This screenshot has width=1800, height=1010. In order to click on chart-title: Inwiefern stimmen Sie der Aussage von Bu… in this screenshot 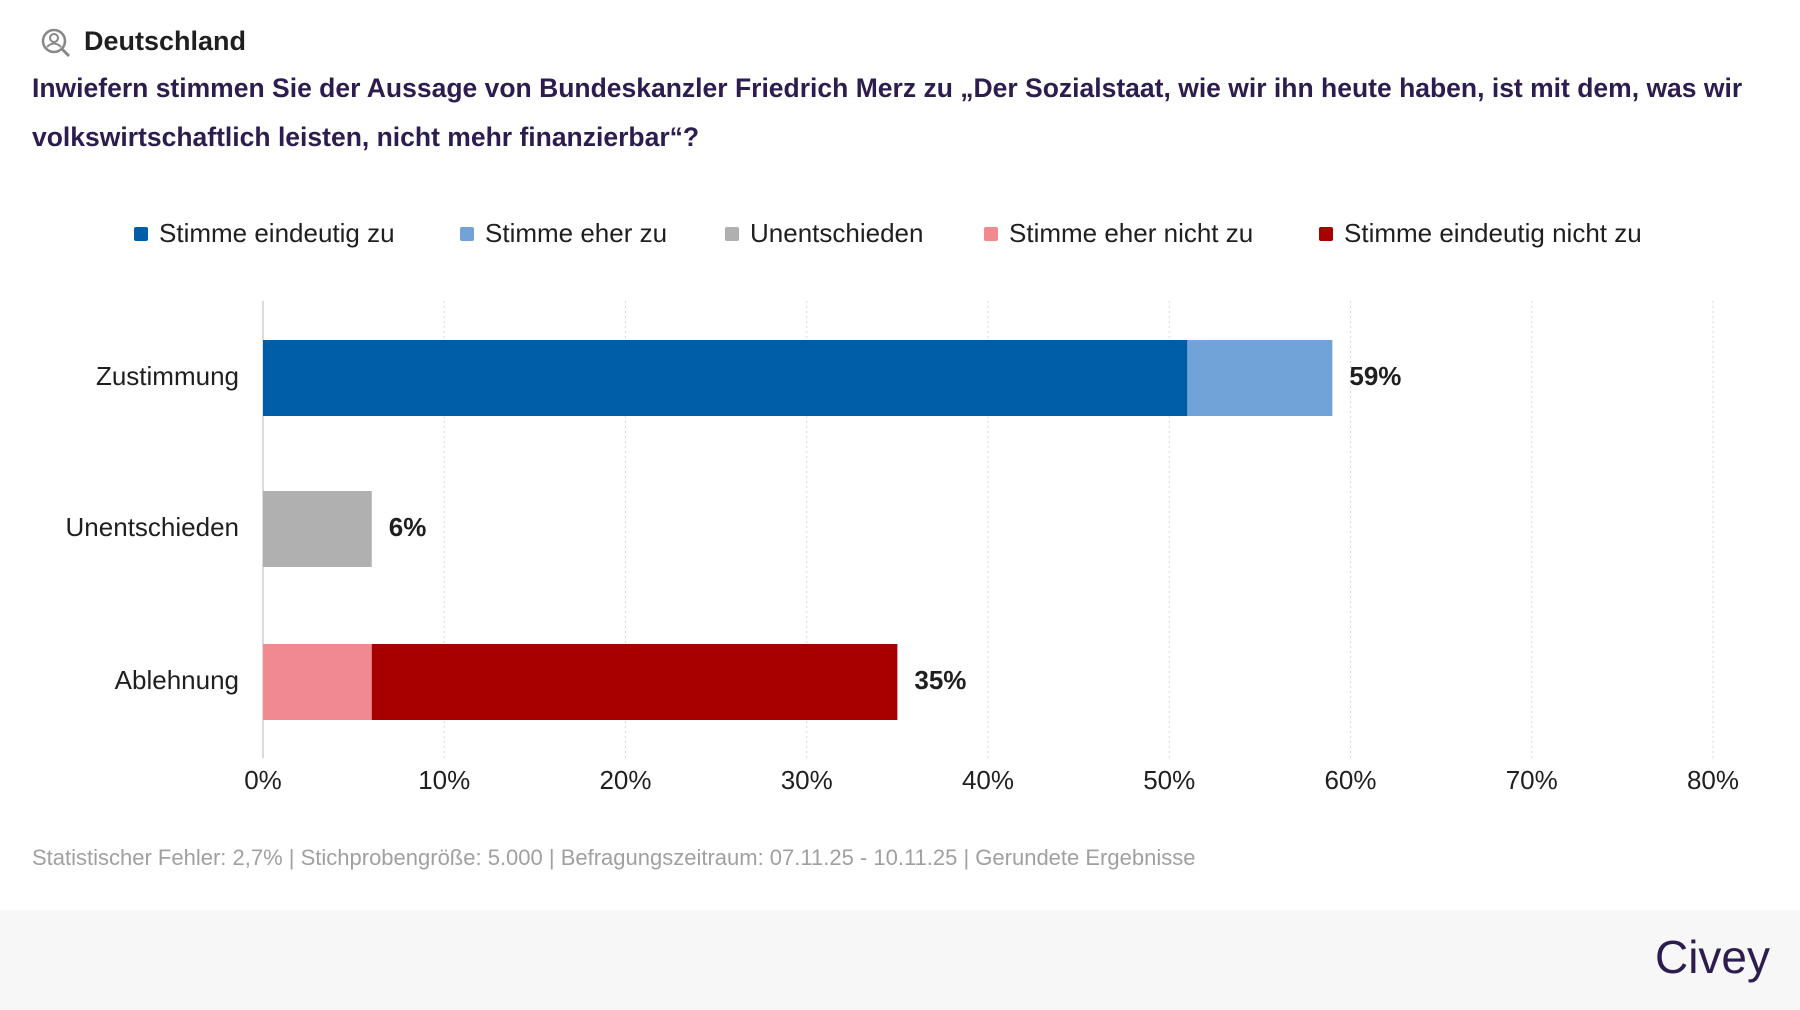, I will do `click(887, 112)`.